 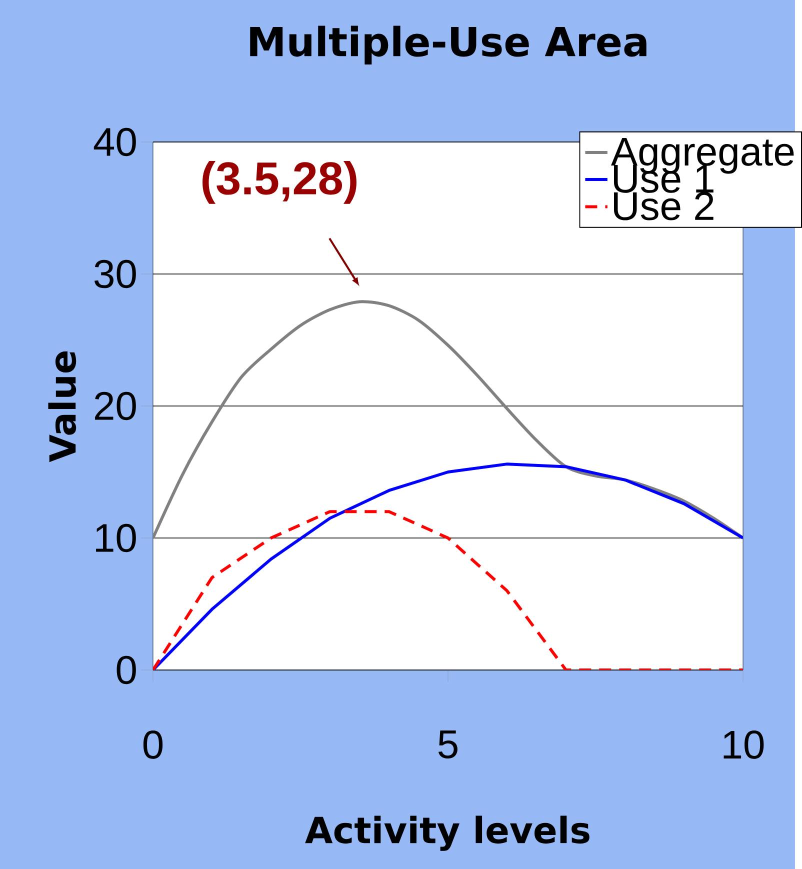 What do you see at coordinates (447, 833) in the screenshot?
I see `x-axis-title: Activity levels` at bounding box center [447, 833].